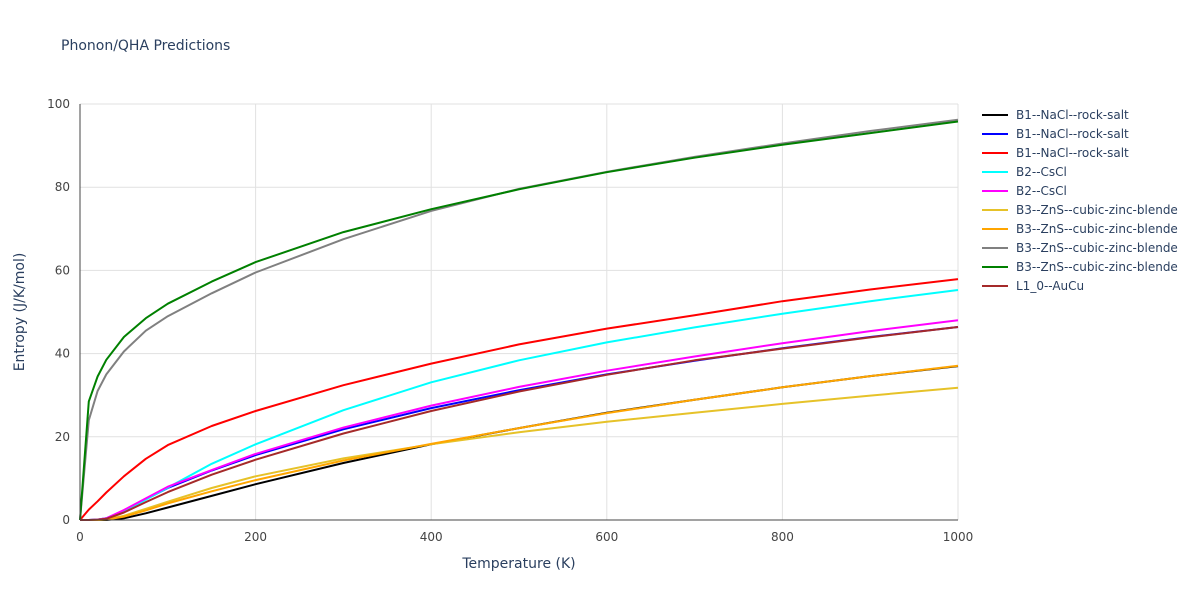  Describe the element at coordinates (606, 537) in the screenshot. I see `x-tick-label: 600` at that location.